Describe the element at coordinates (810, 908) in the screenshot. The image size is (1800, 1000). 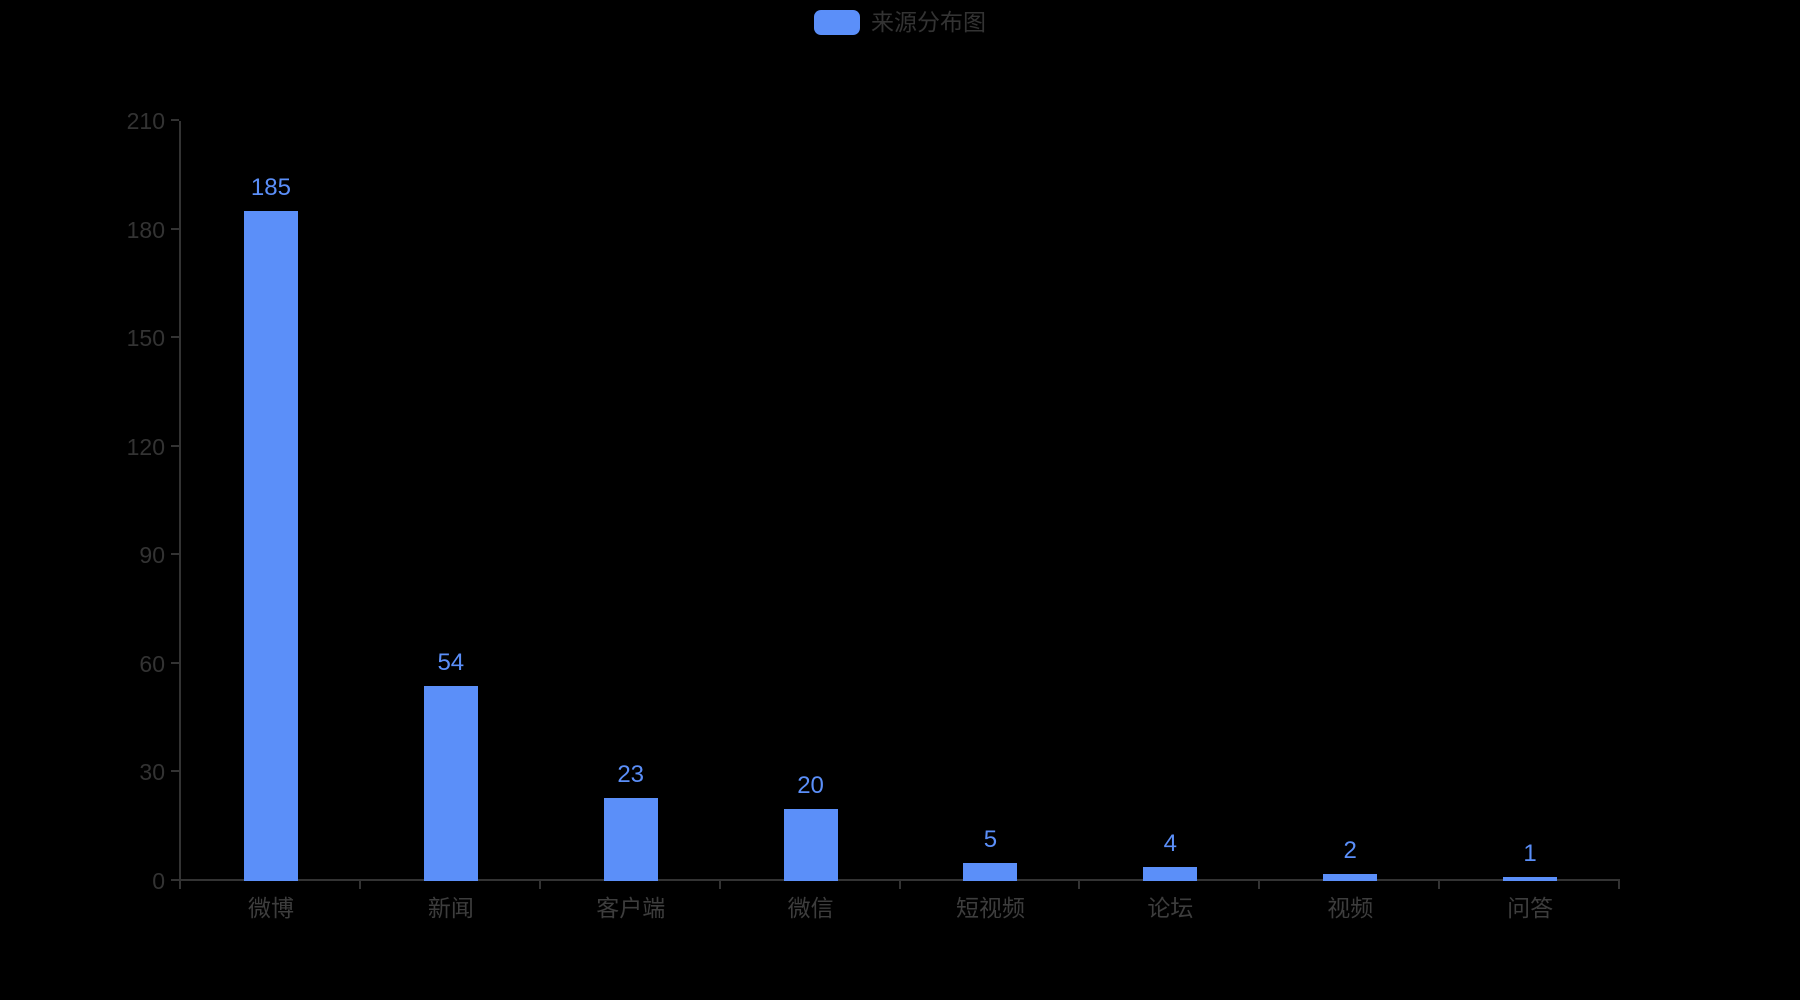
I see `x-axis-category-label: 微信` at that location.